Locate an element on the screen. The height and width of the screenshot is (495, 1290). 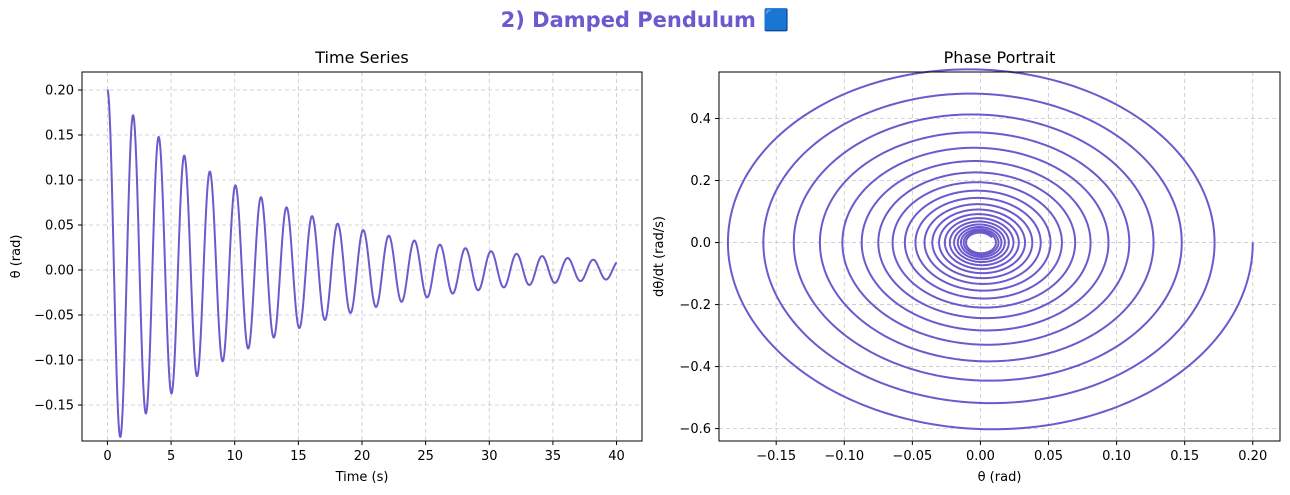
y-tick-label: 0.00 is located at coordinates (59, 271).